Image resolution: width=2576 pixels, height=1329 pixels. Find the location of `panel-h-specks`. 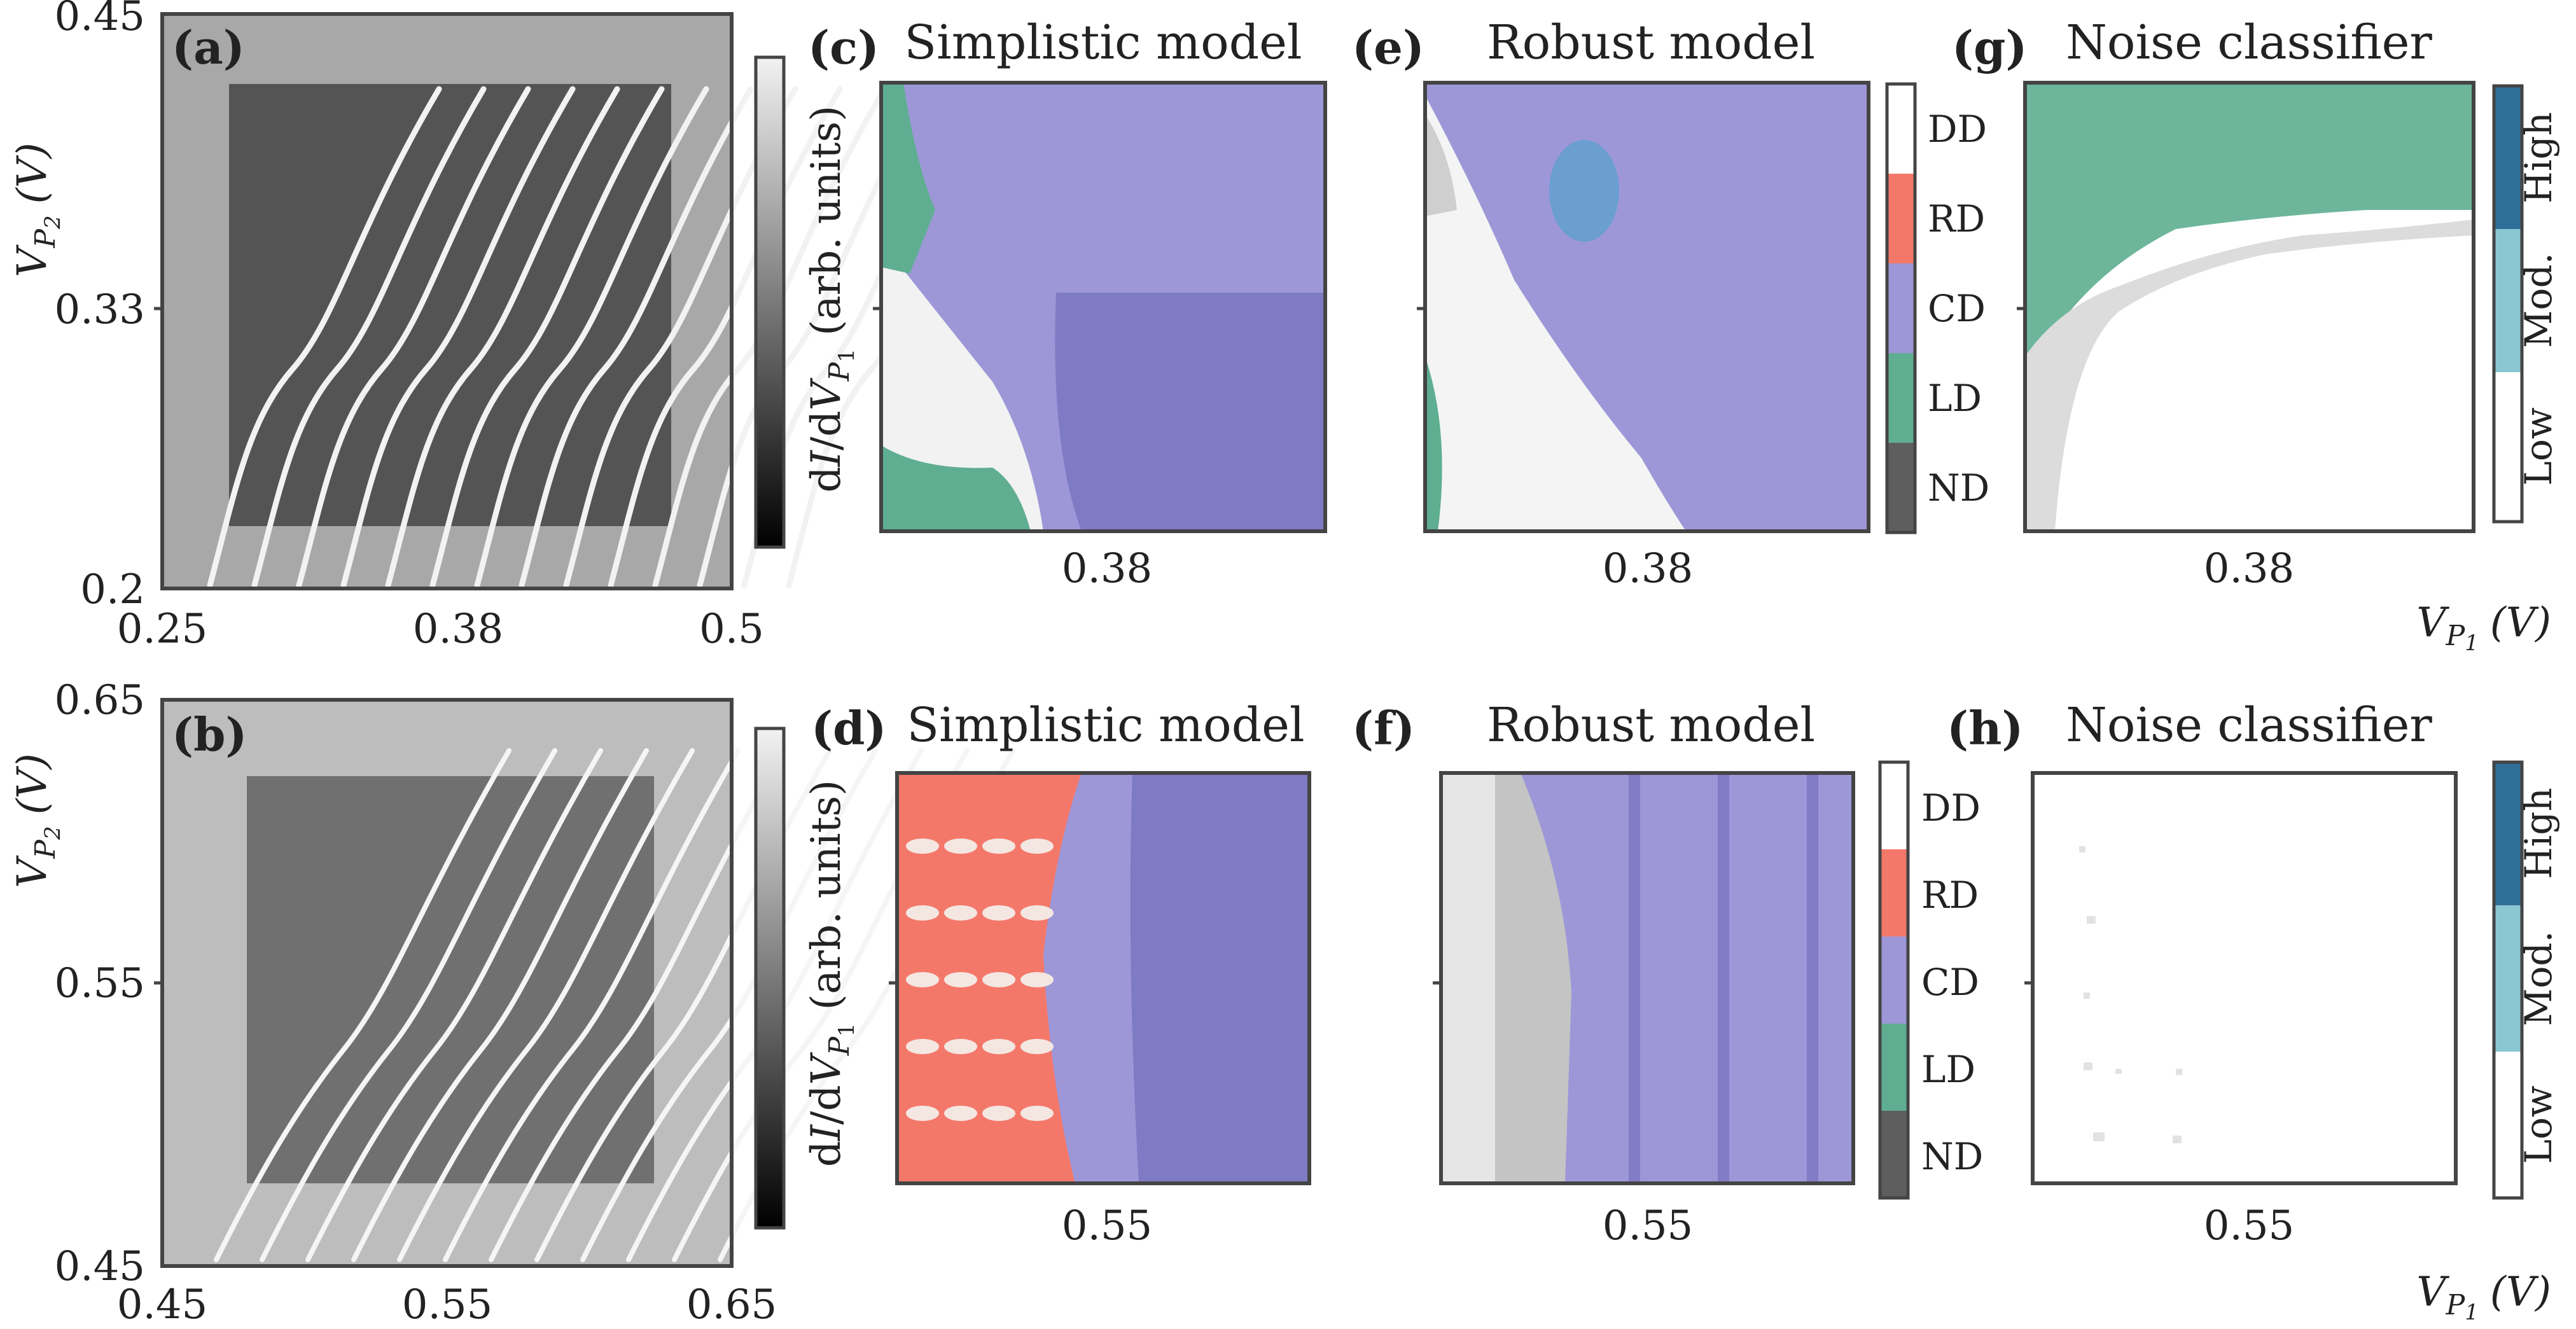

panel-h-specks is located at coordinates (2130, 994).